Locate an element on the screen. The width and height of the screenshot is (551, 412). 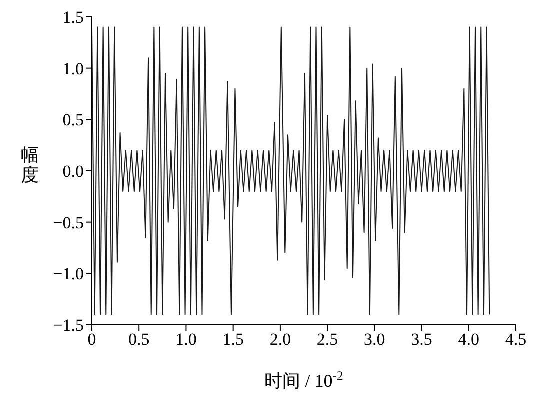
x-tick-label: 3.5 is located at coordinates (421, 340).